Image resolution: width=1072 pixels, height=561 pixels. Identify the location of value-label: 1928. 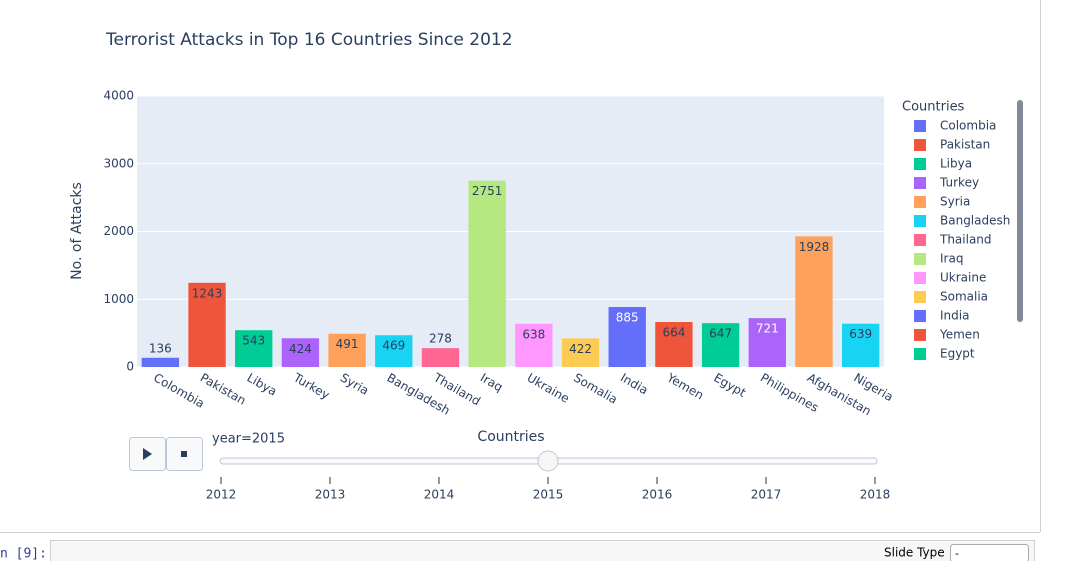
(814, 247).